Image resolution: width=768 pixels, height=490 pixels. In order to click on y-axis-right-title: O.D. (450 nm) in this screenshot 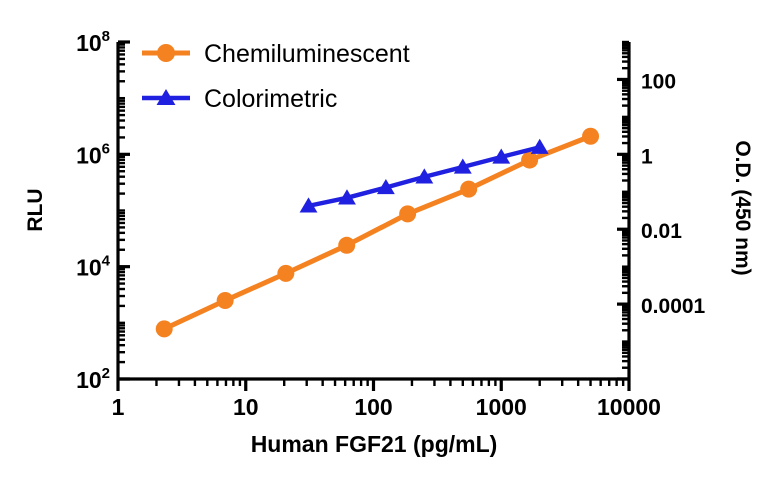, I will do `click(742, 207)`.